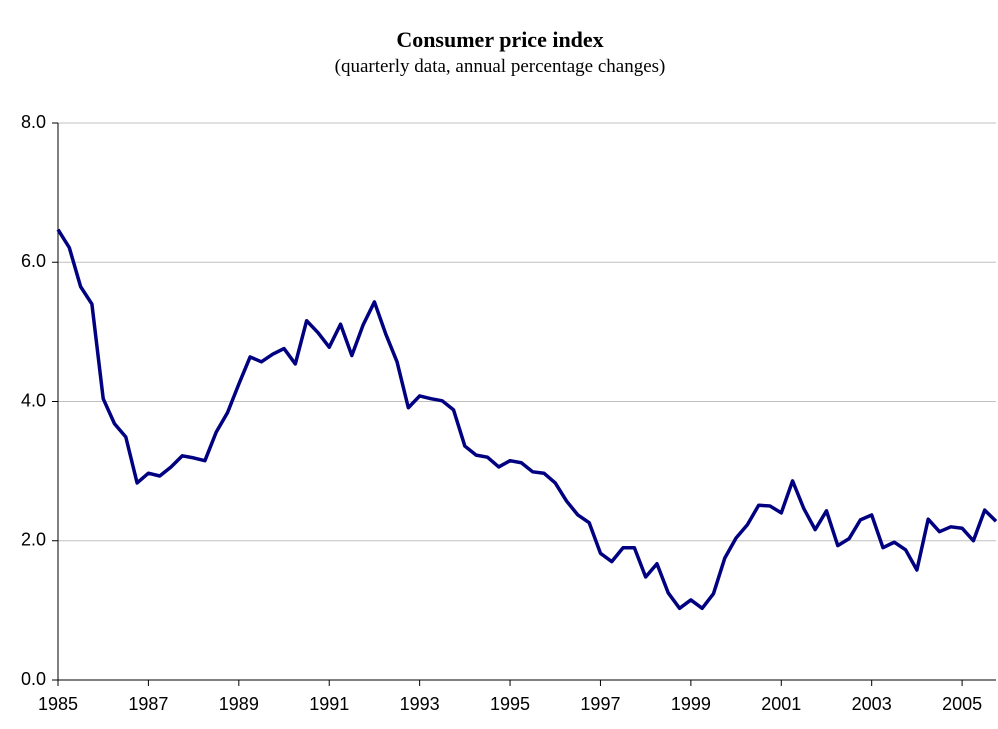 The image size is (998, 729). What do you see at coordinates (962, 704) in the screenshot?
I see `x-tick-label: 2005` at bounding box center [962, 704].